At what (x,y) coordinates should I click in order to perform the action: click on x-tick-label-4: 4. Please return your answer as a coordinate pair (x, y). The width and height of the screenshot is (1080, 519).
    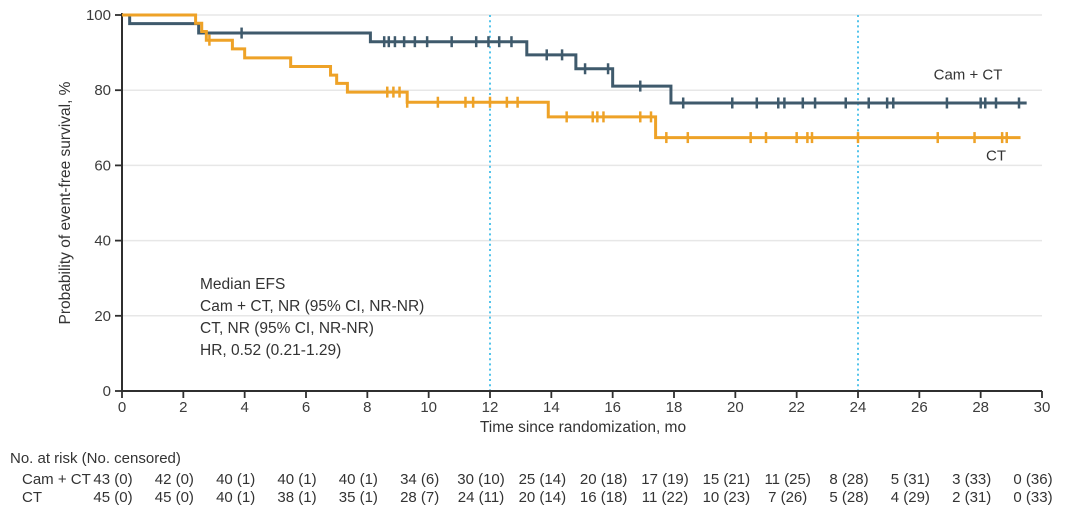
    Looking at the image, I should click on (244, 407).